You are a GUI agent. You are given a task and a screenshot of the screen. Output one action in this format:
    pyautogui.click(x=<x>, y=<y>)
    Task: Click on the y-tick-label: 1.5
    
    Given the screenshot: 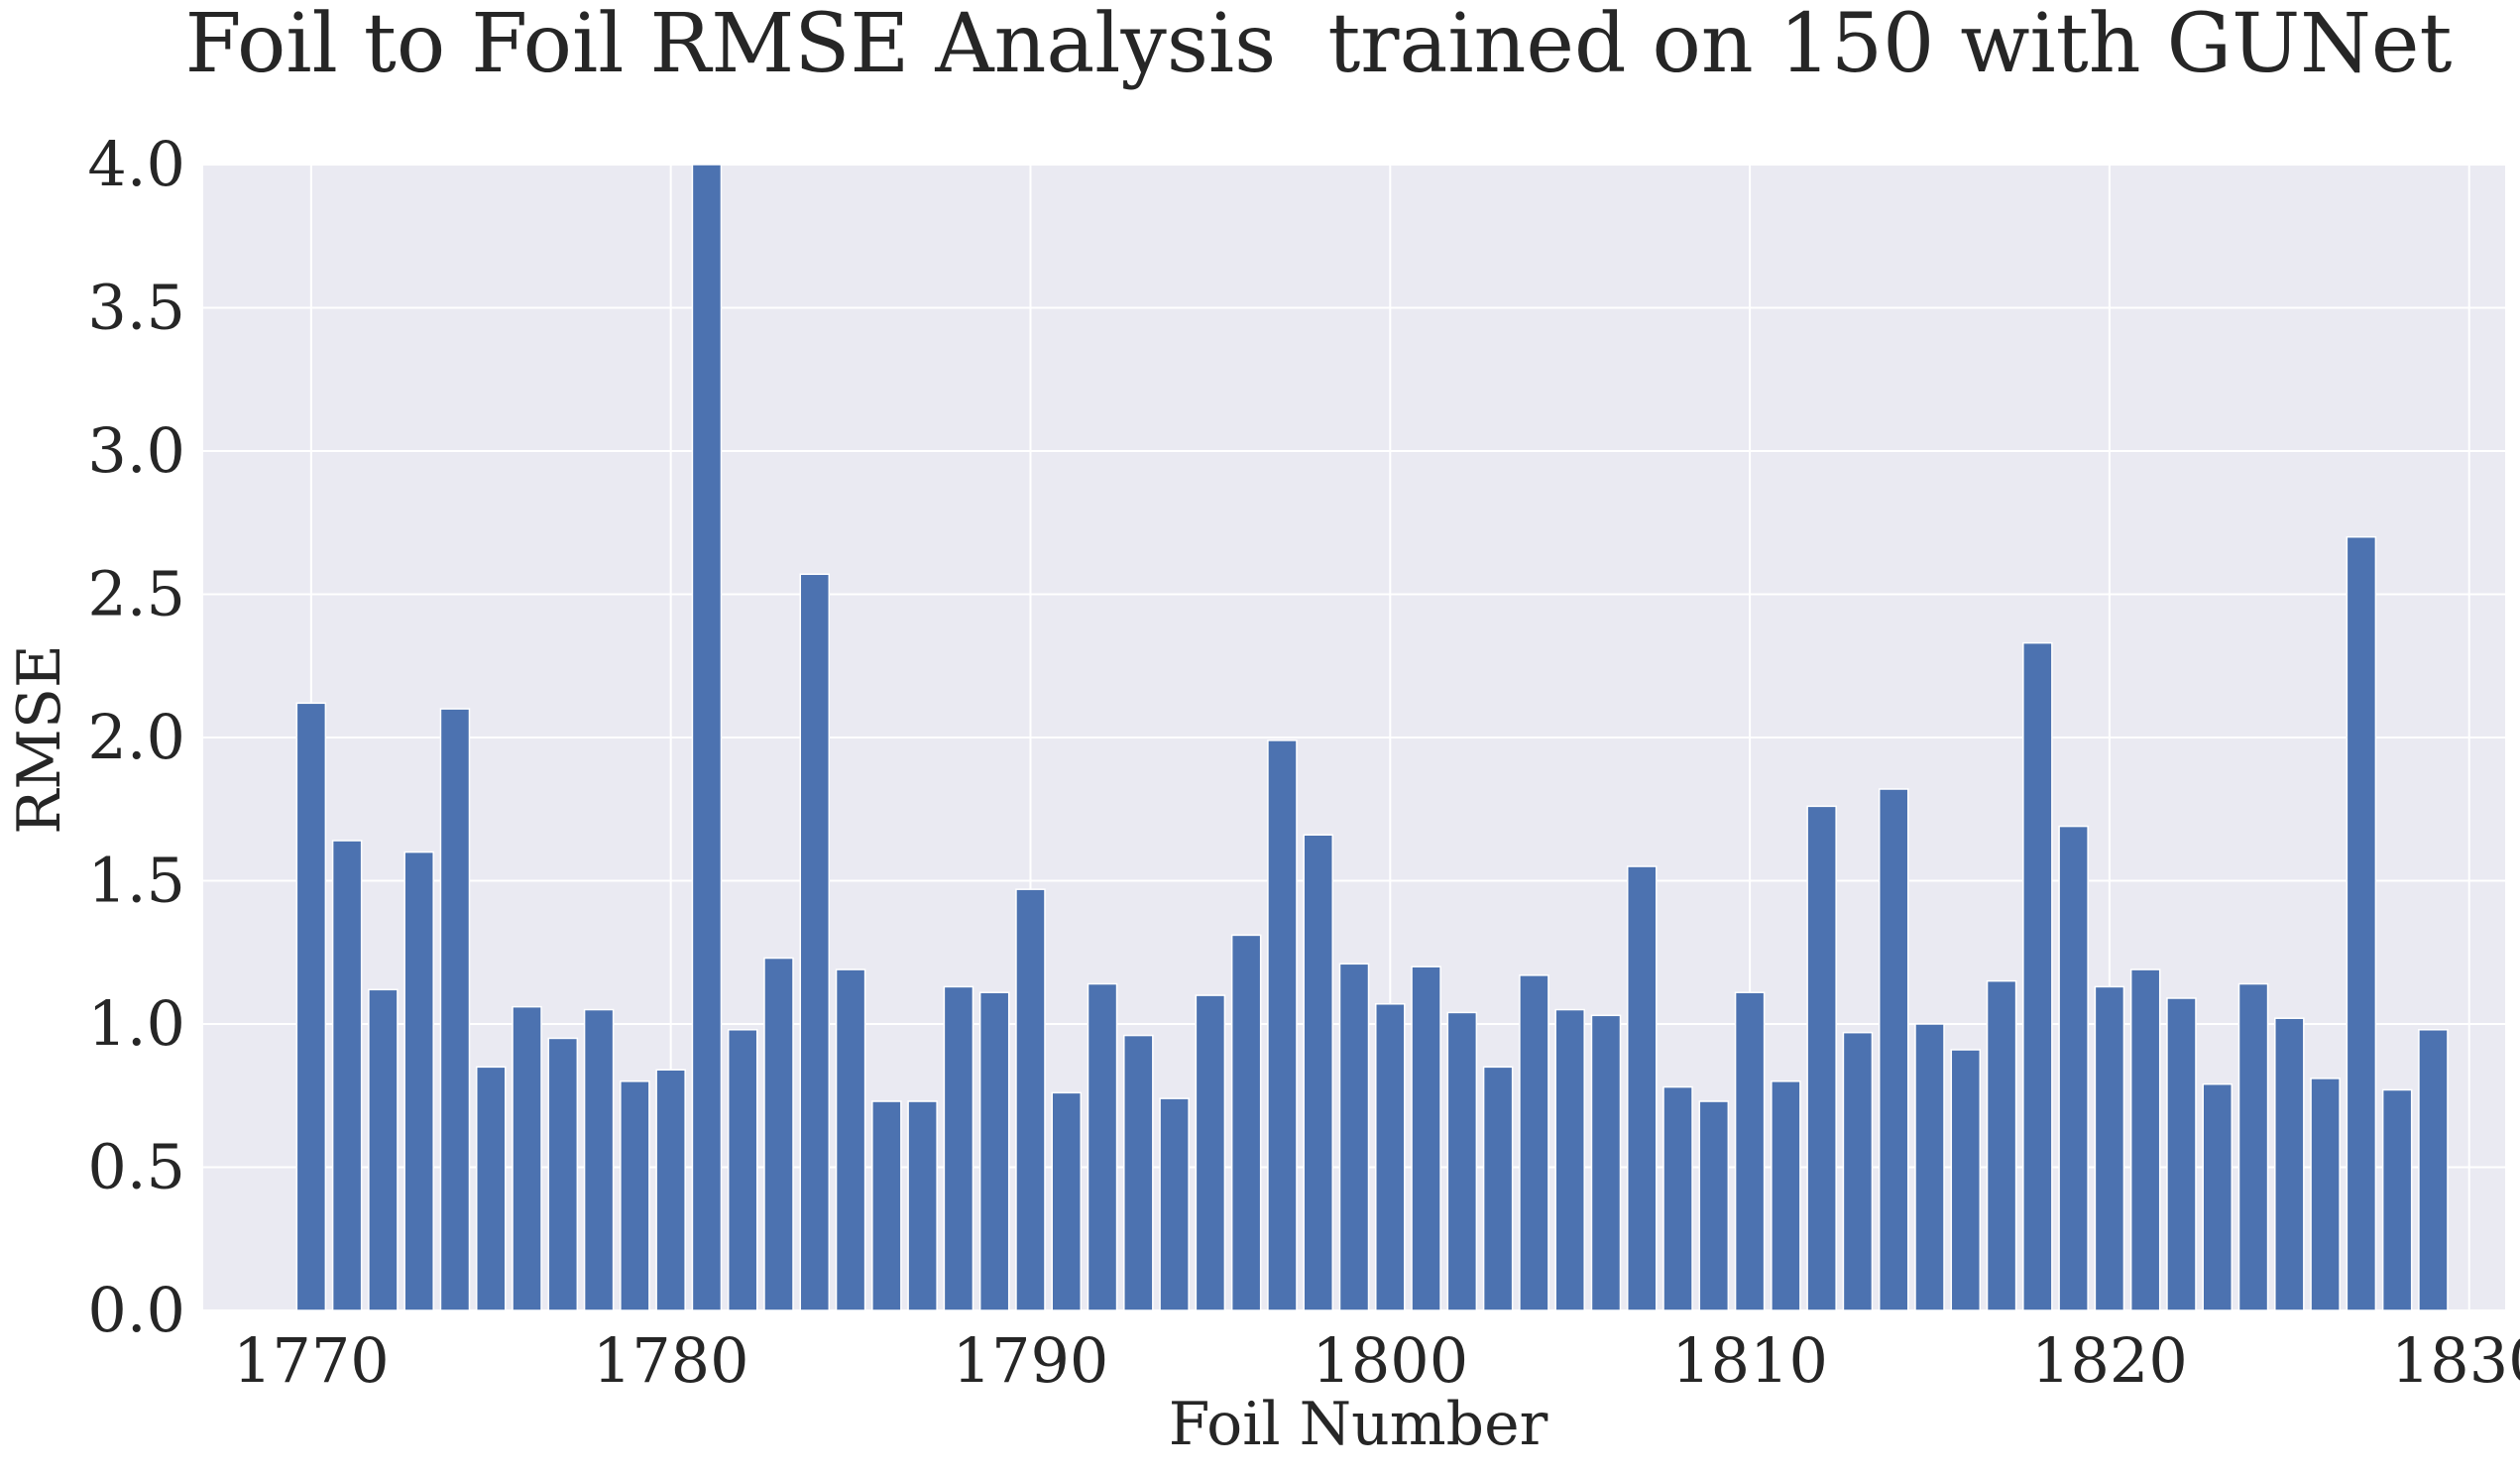 What is the action you would take?
    pyautogui.click(x=136, y=881)
    